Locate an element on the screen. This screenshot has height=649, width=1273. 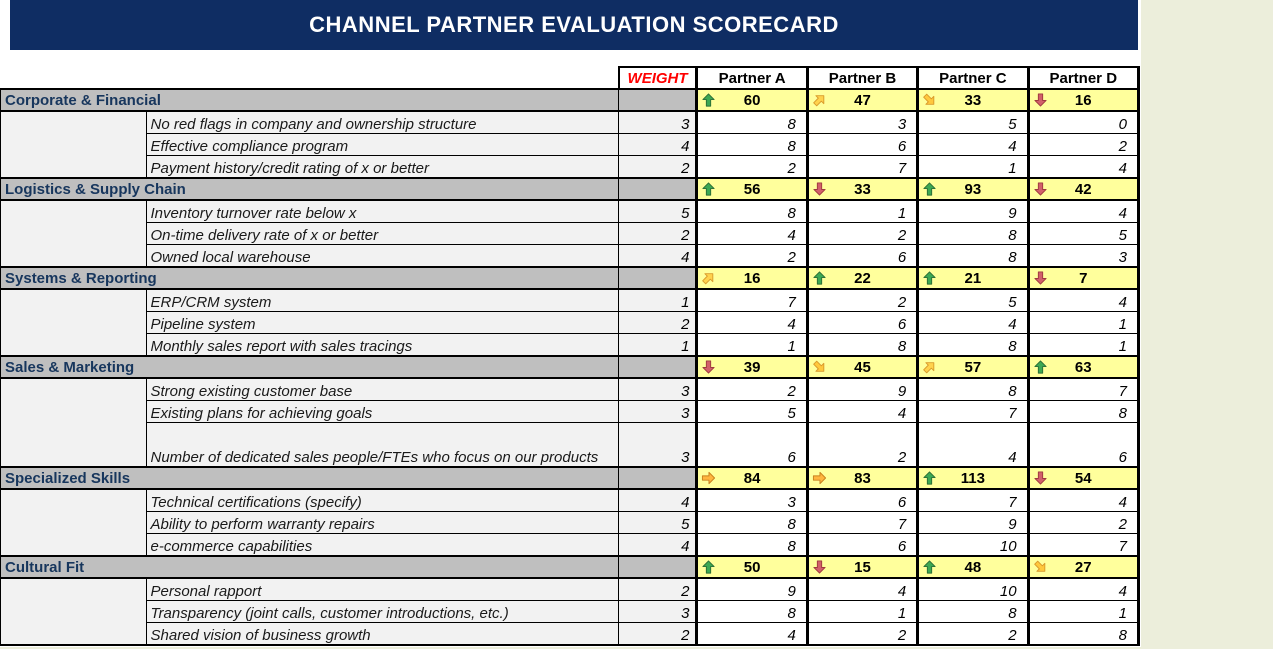
category-total-cell: 42 is located at coordinates (1083, 189).